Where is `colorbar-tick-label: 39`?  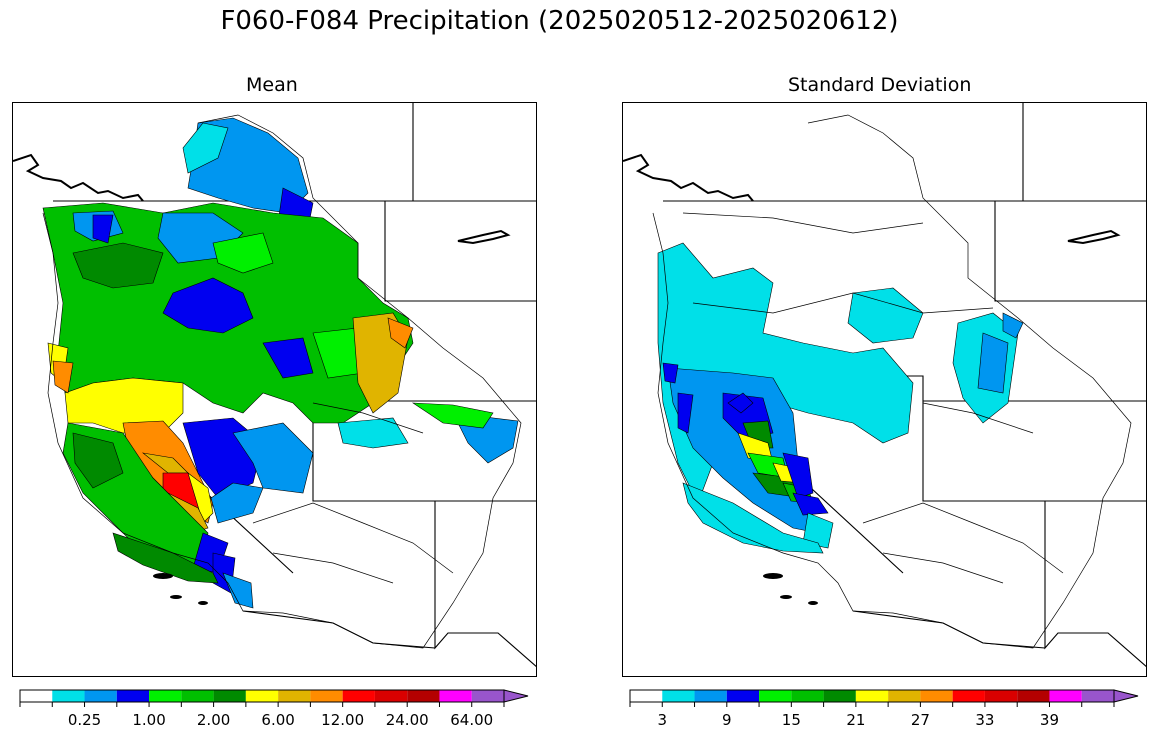
colorbar-tick-label: 39 is located at coordinates (1049, 720).